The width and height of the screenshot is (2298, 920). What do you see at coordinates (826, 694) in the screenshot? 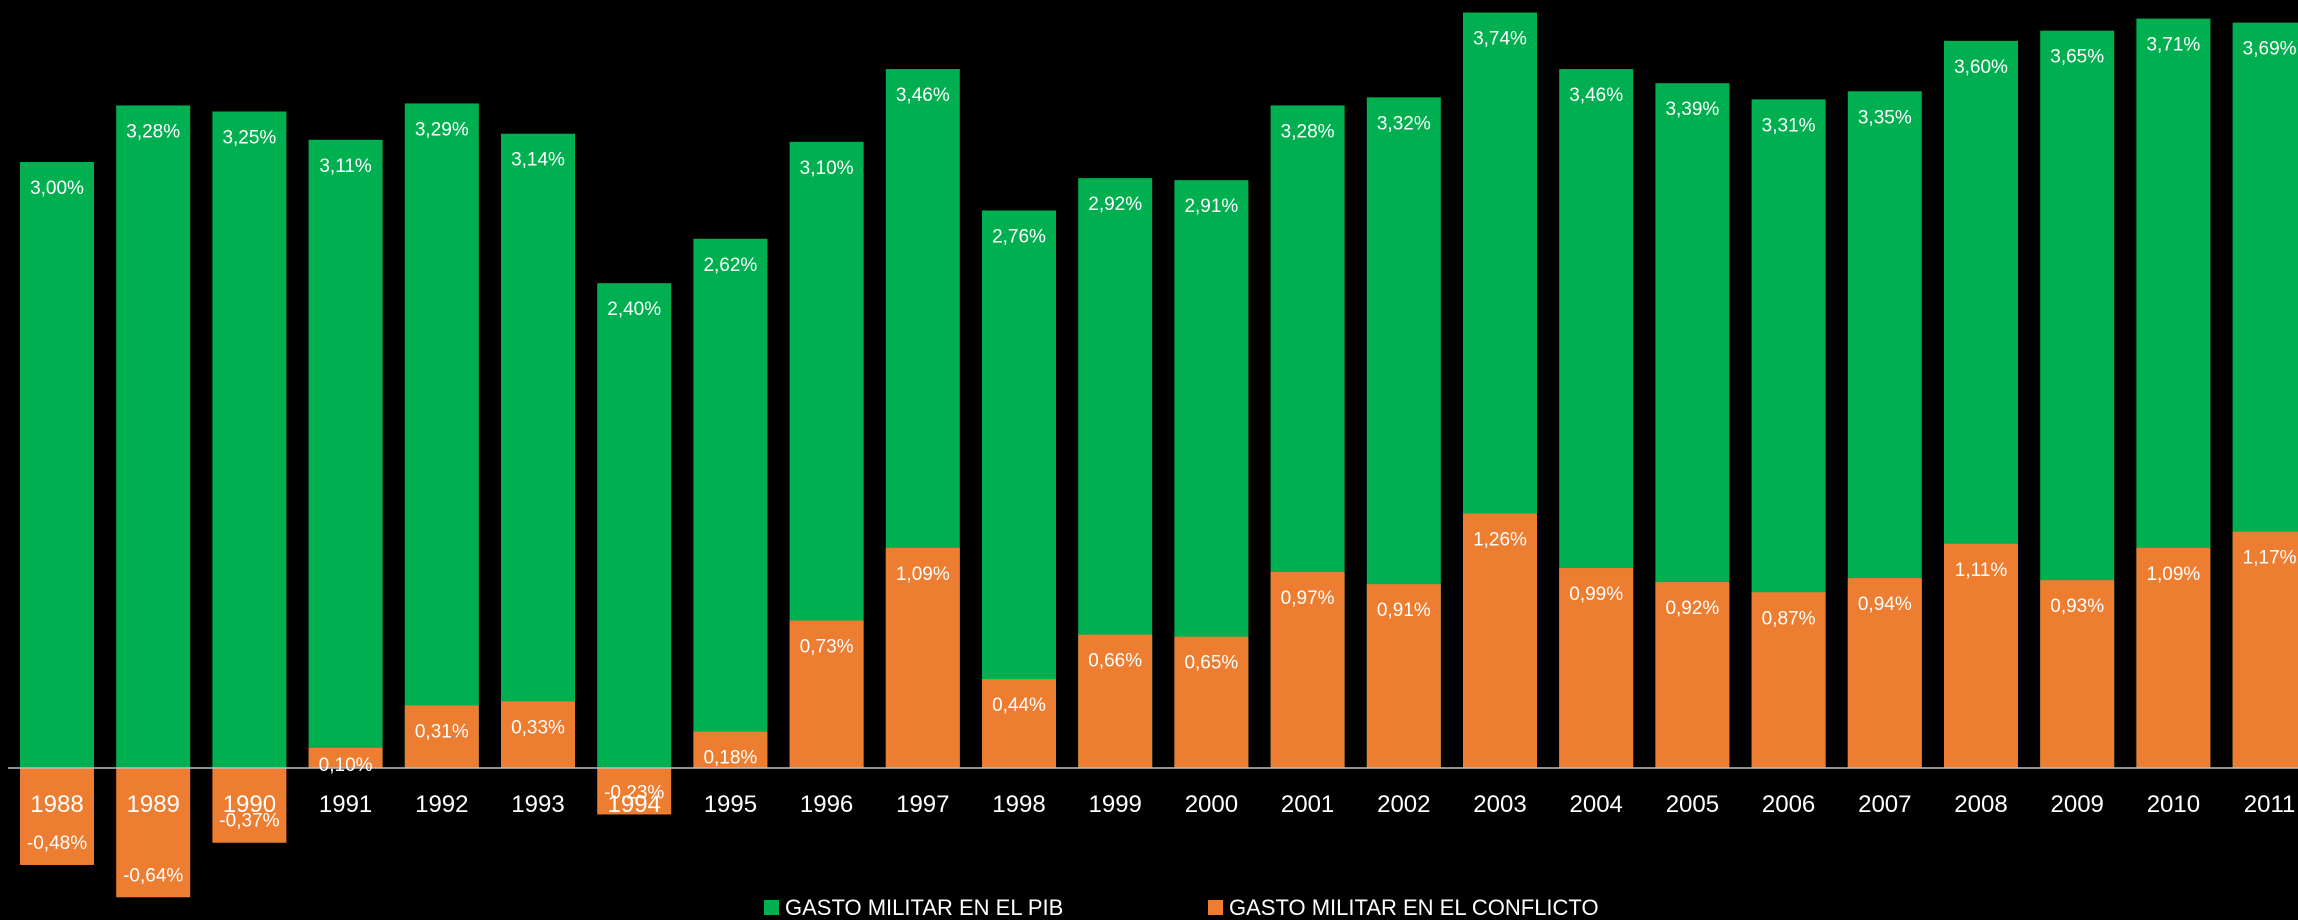
I see `bar-conflicto-1996` at bounding box center [826, 694].